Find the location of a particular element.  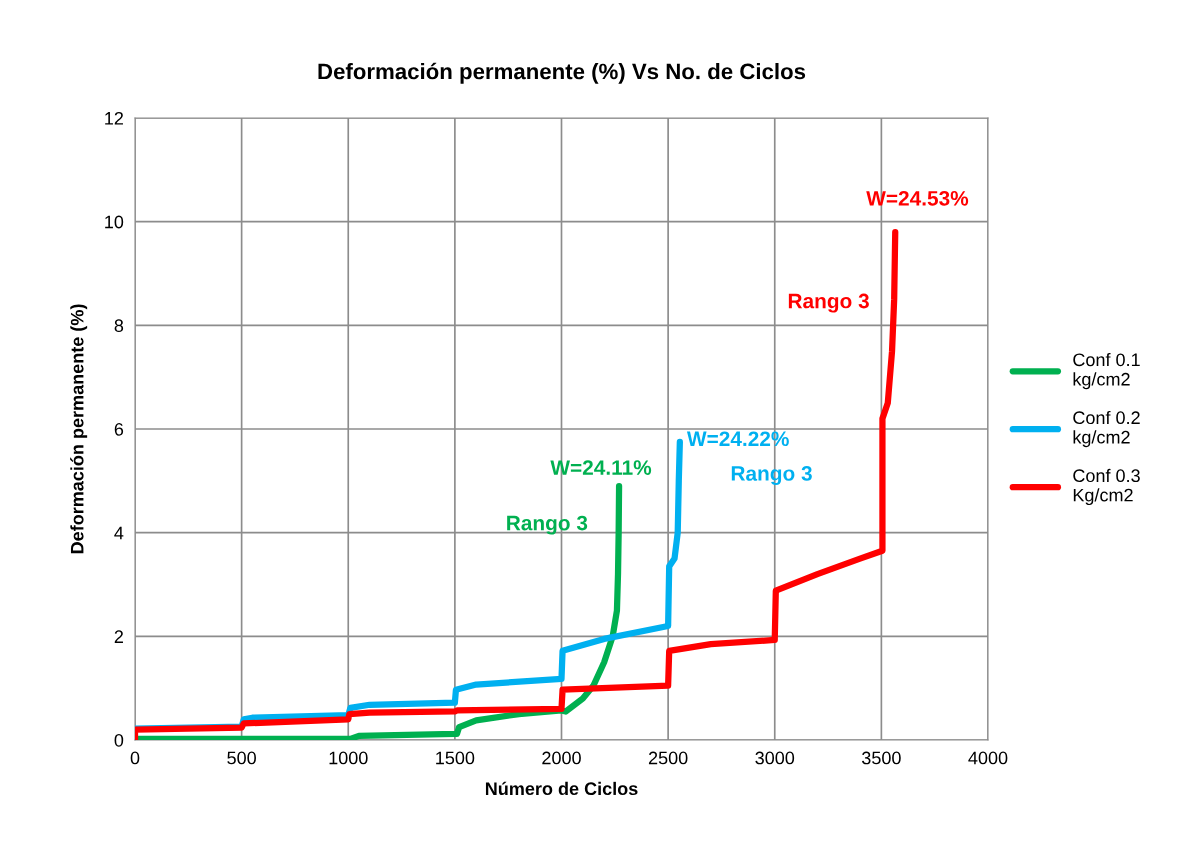

x-tick-label: 2500 is located at coordinates (668, 758).